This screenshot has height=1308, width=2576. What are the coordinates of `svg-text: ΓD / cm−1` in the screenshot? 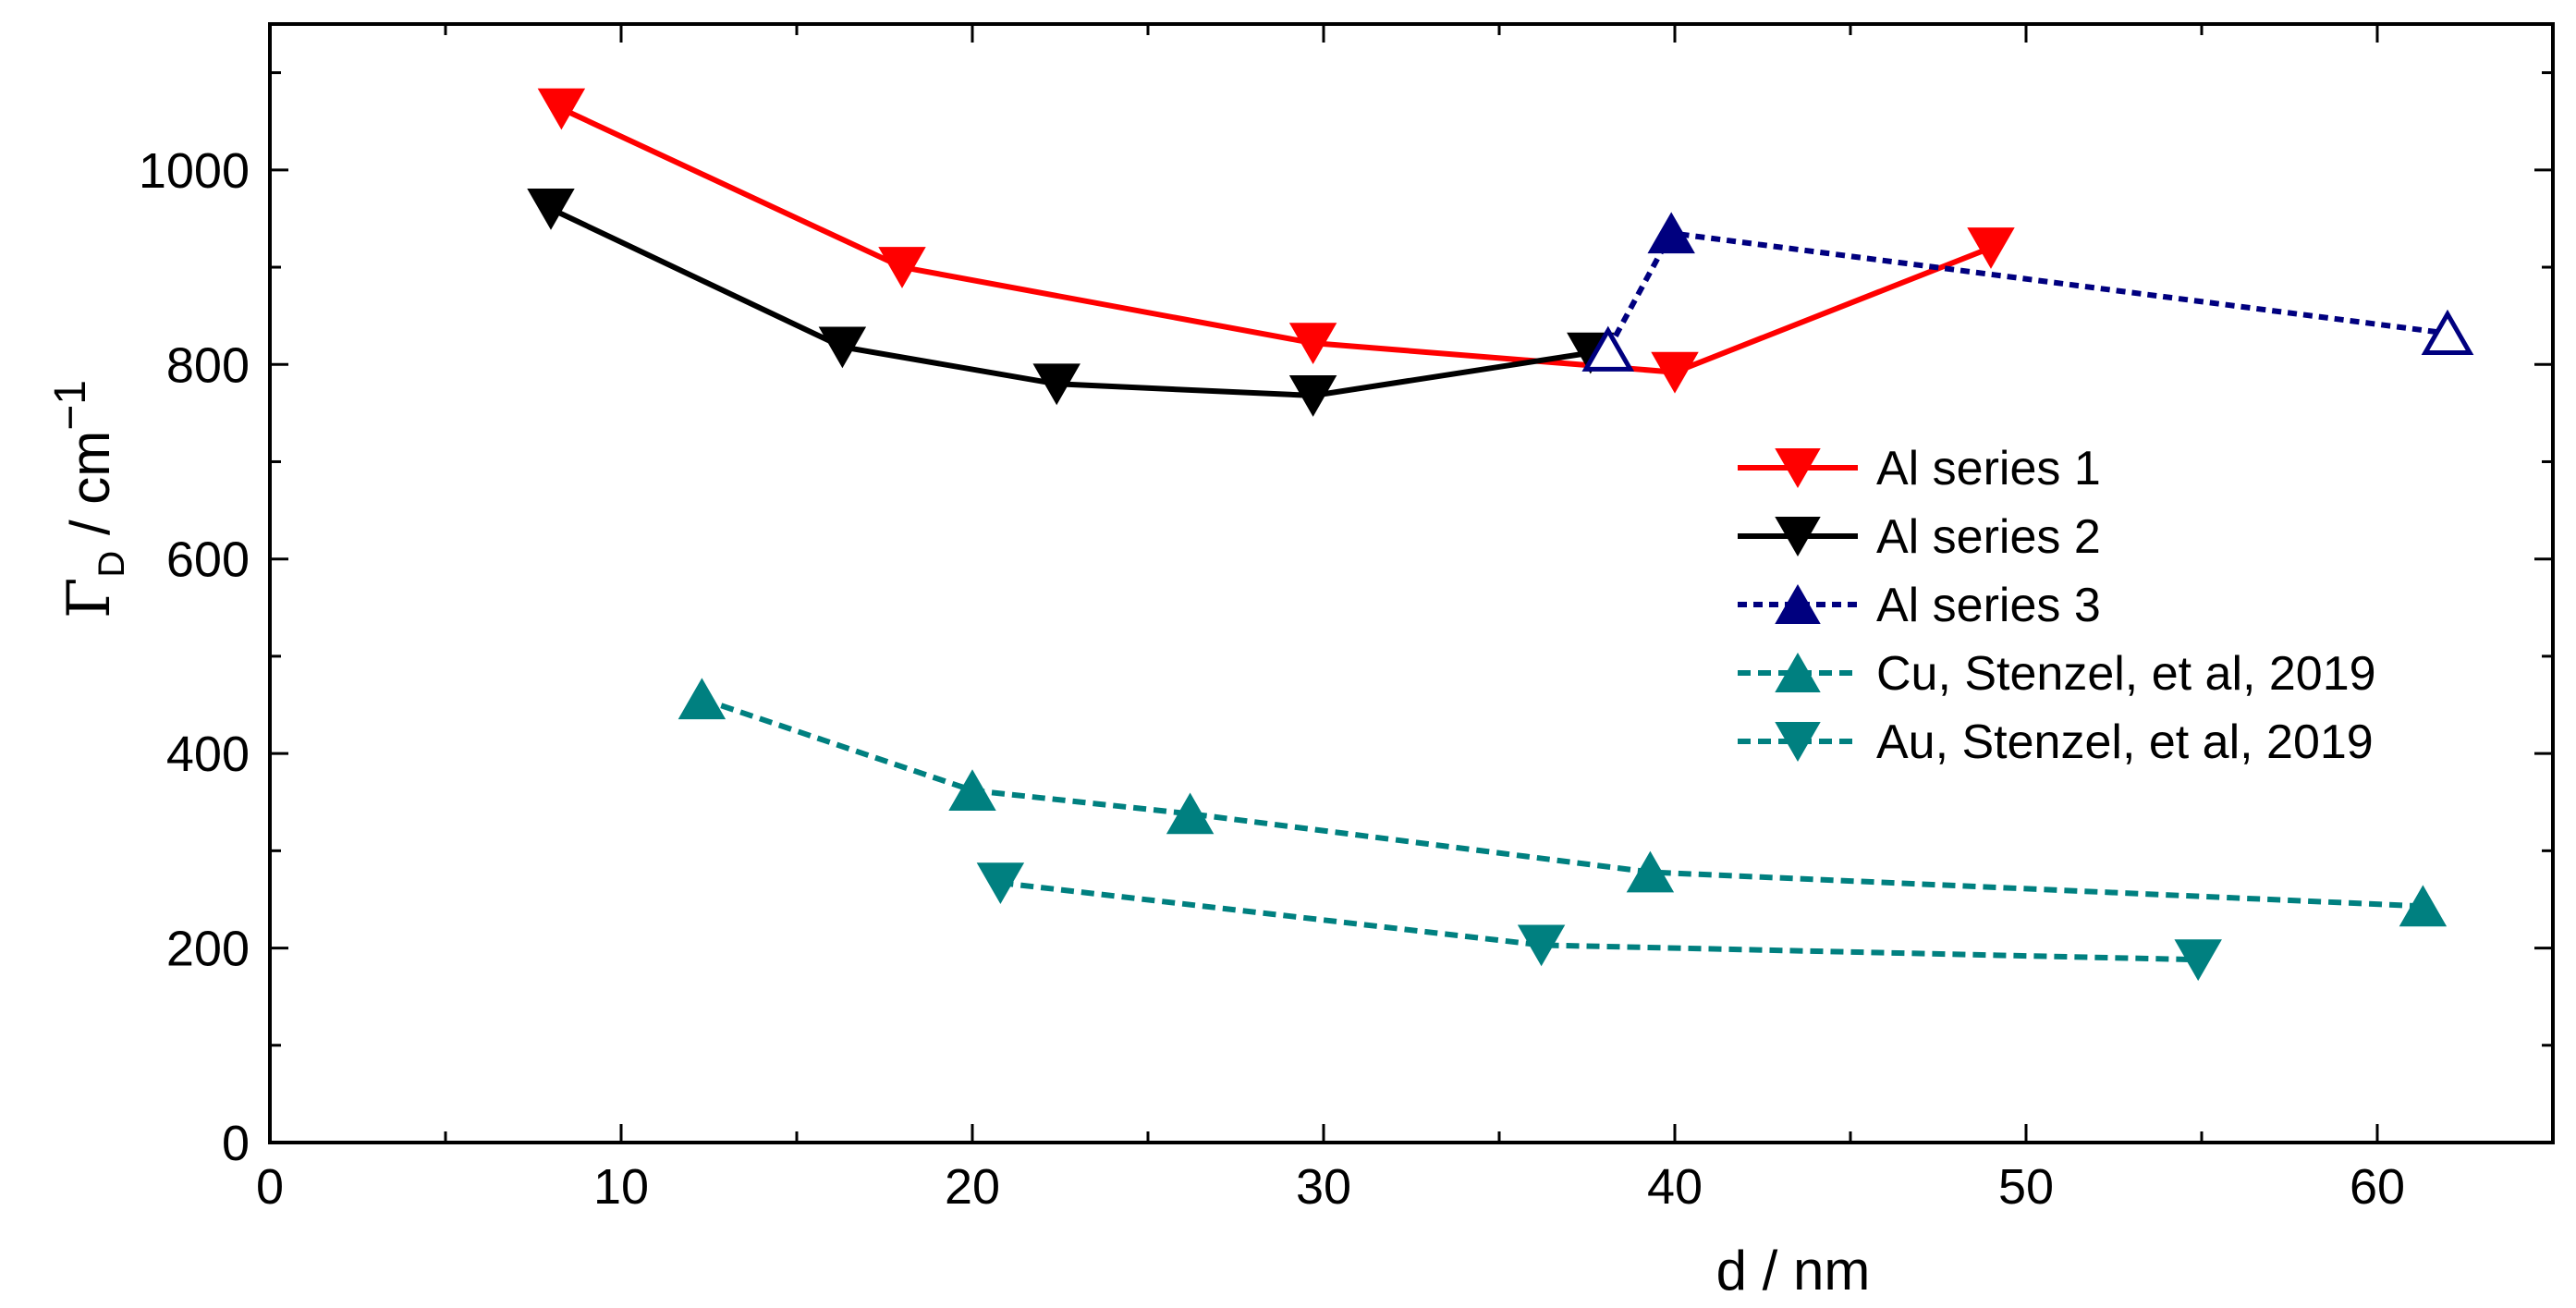 It's located at (89, 499).